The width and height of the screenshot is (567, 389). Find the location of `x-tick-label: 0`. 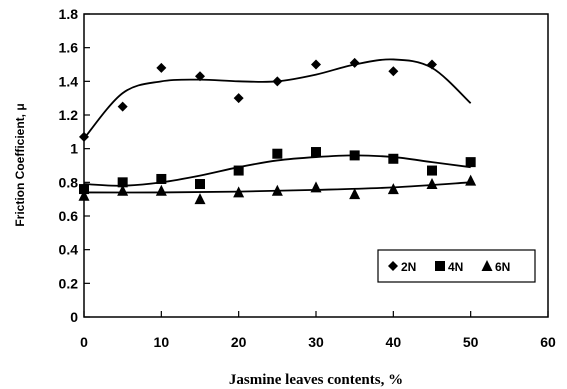

x-tick-label: 0 is located at coordinates (84, 342).